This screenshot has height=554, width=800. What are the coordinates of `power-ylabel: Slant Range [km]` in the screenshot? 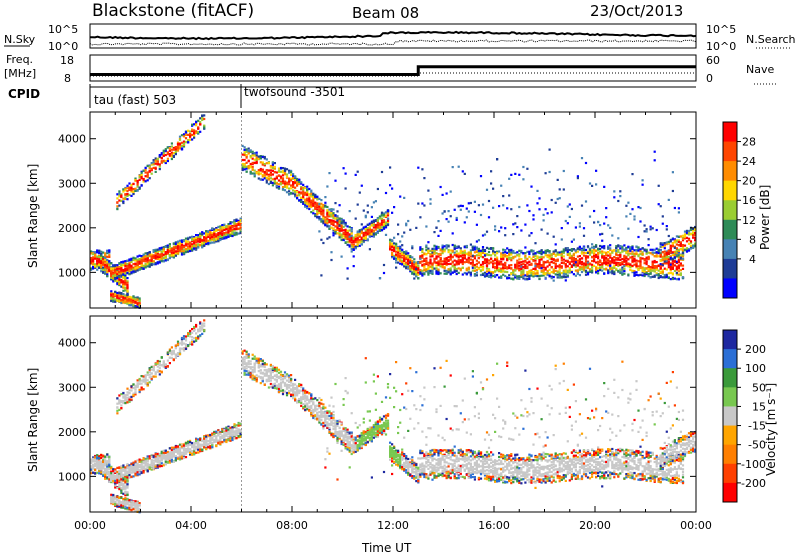 It's located at (33, 216).